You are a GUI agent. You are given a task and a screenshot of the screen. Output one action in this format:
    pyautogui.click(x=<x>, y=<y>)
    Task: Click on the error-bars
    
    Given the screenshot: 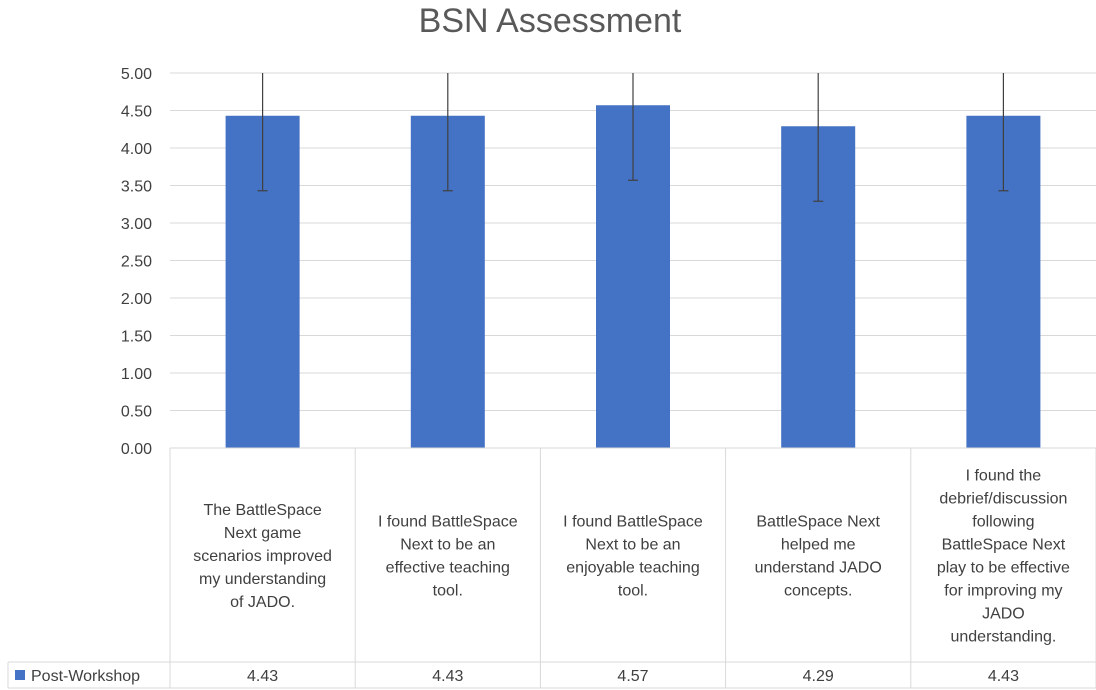 What is the action you would take?
    pyautogui.click(x=633, y=137)
    